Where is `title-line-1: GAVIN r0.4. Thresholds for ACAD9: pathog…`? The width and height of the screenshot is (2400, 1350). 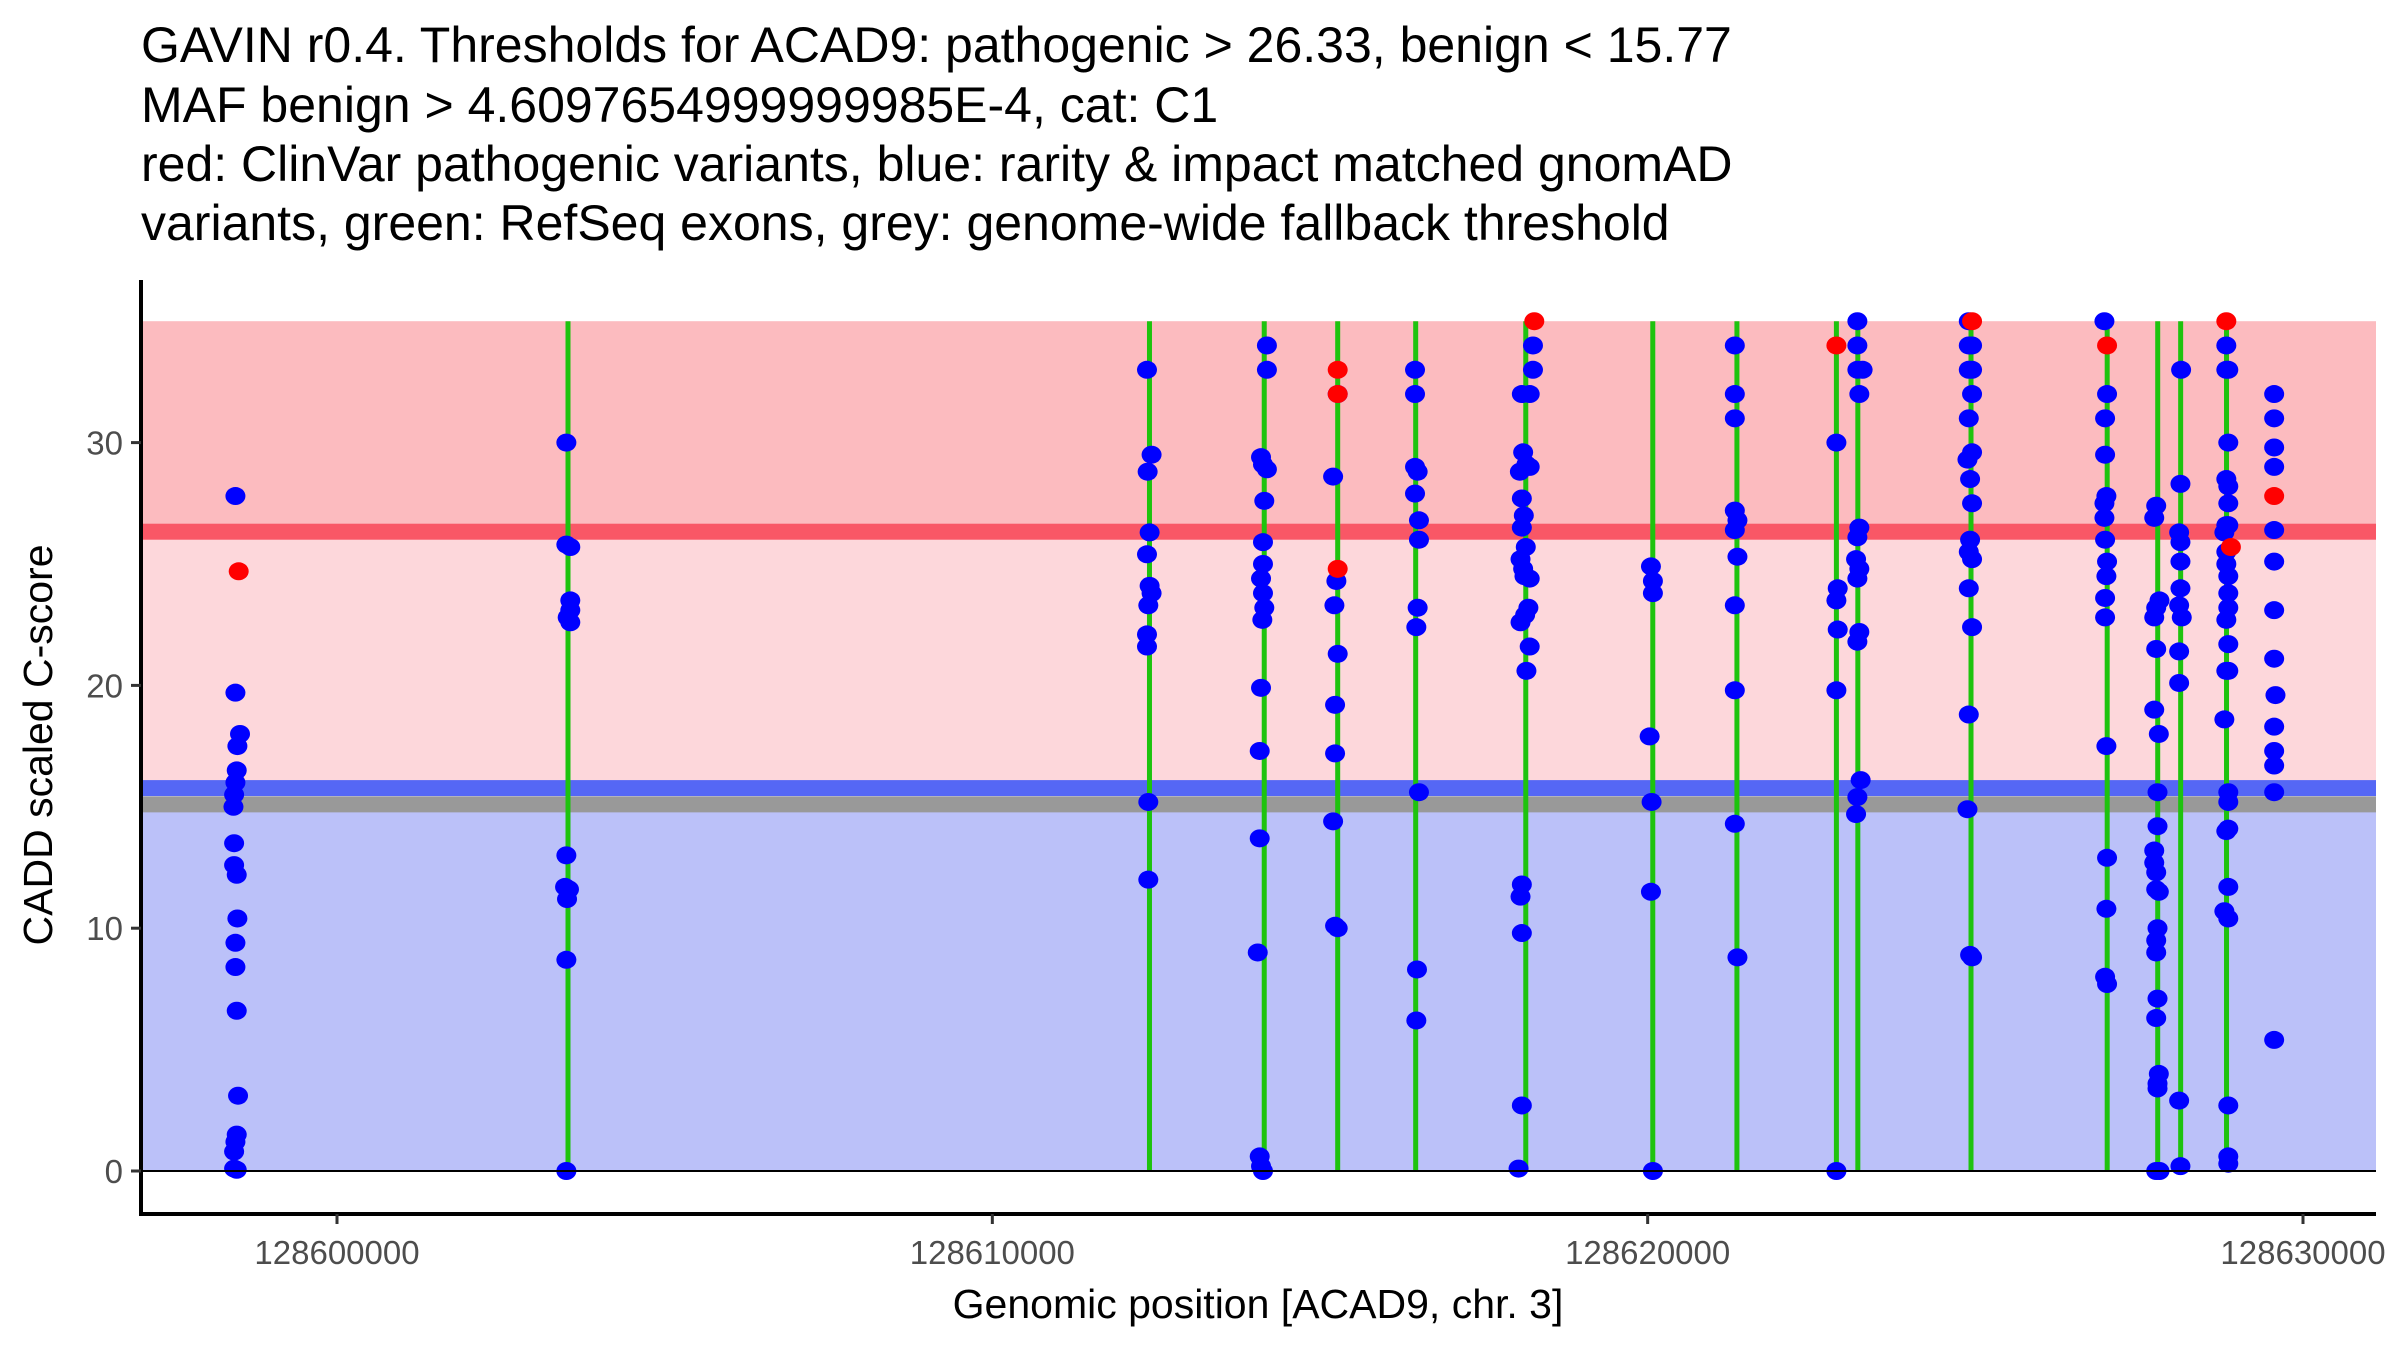 title-line-1: GAVIN r0.4. Thresholds for ACAD9: pathog… is located at coordinates (936, 45).